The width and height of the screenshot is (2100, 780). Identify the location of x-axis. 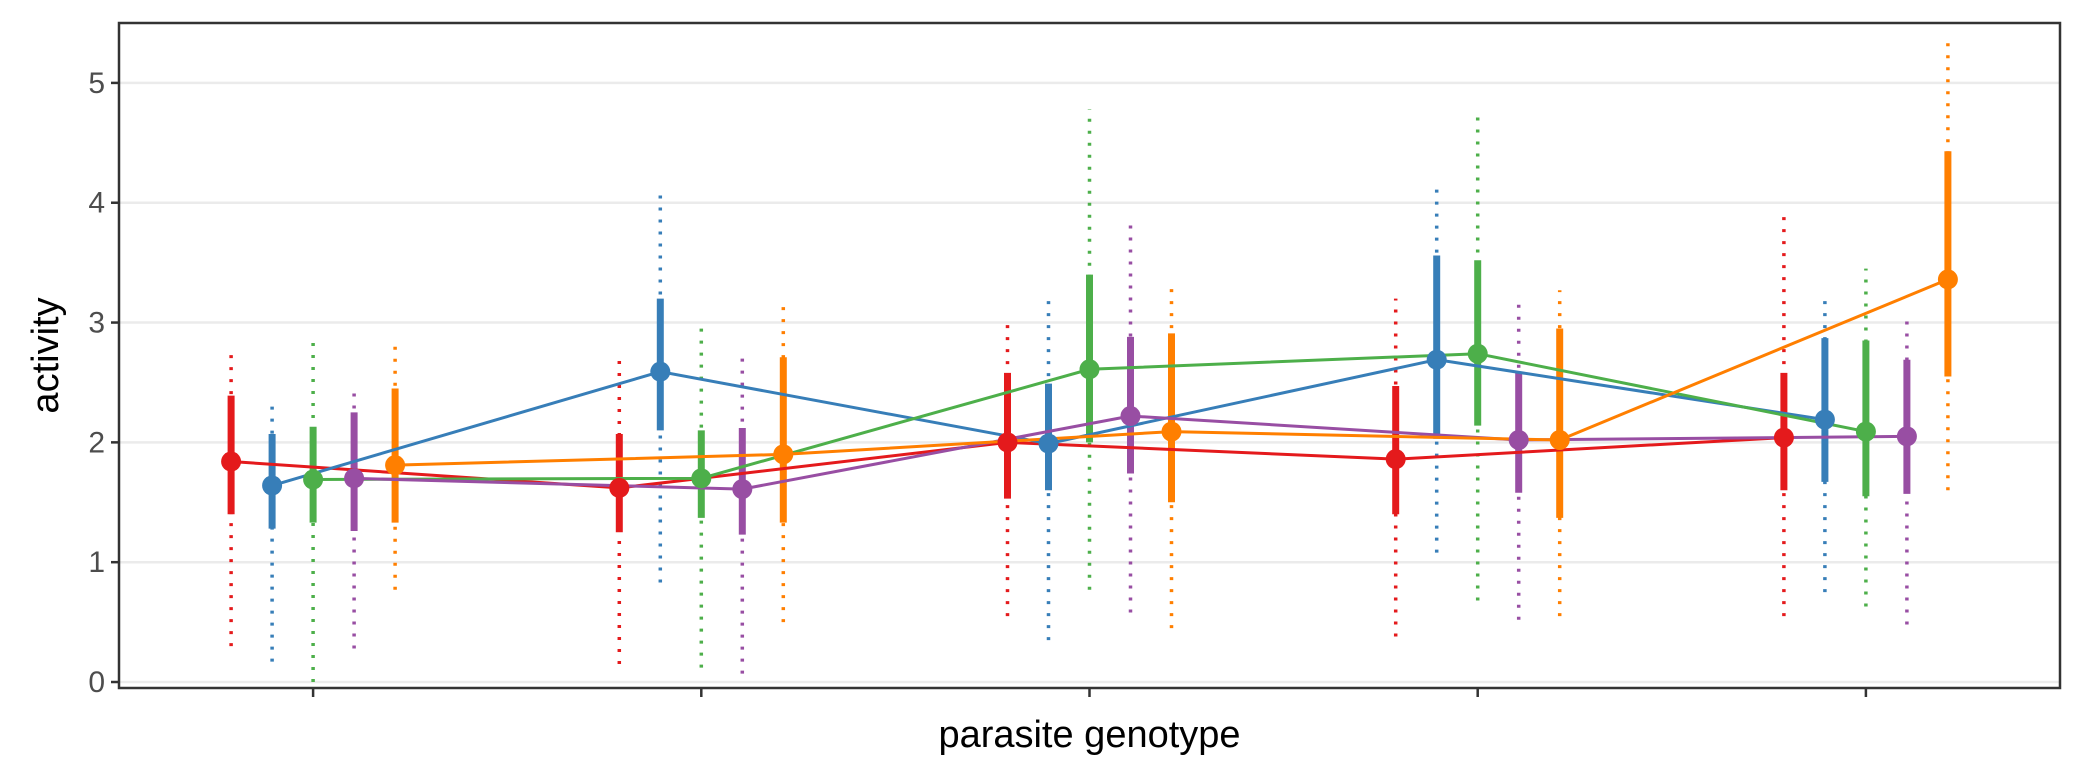
(1089, 692).